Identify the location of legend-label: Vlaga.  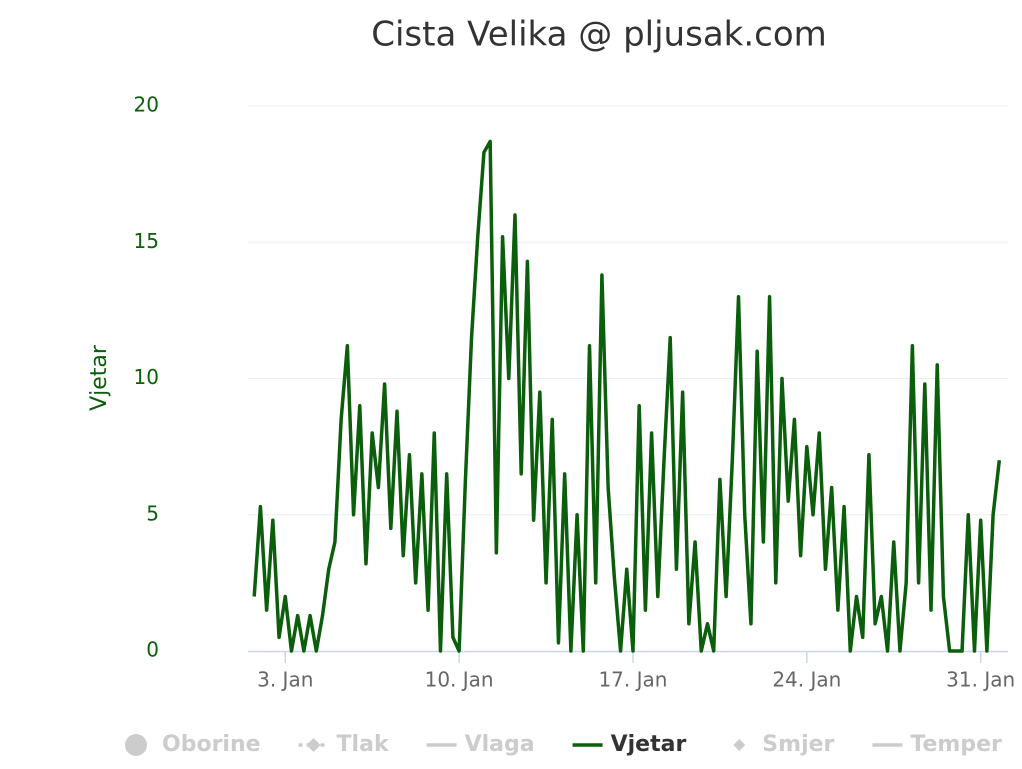
(500, 744).